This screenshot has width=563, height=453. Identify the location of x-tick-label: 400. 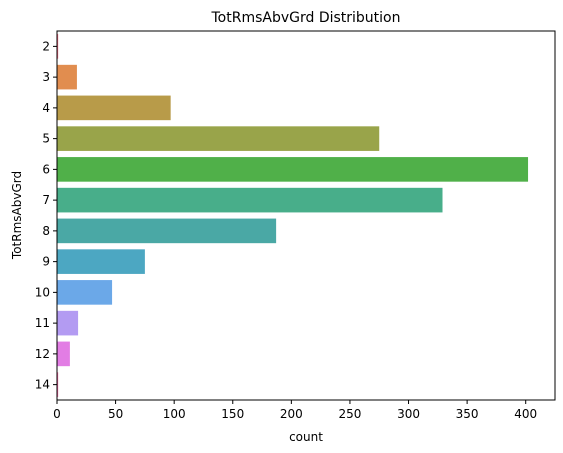
(525, 414).